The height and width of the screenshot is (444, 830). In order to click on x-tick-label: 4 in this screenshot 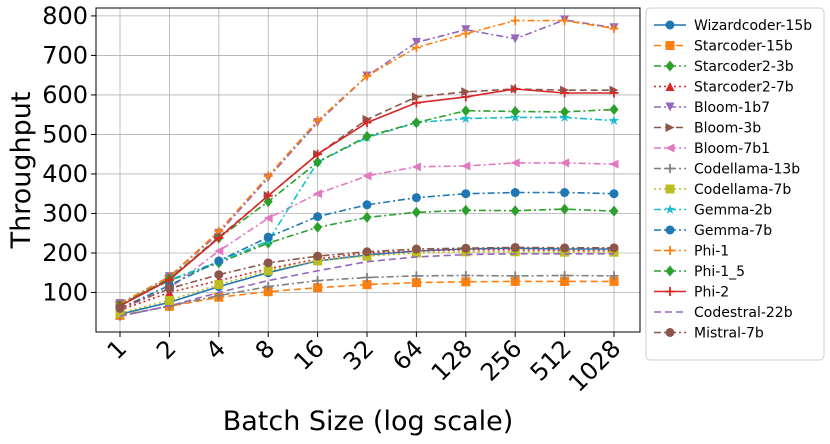, I will do `click(215, 349)`.